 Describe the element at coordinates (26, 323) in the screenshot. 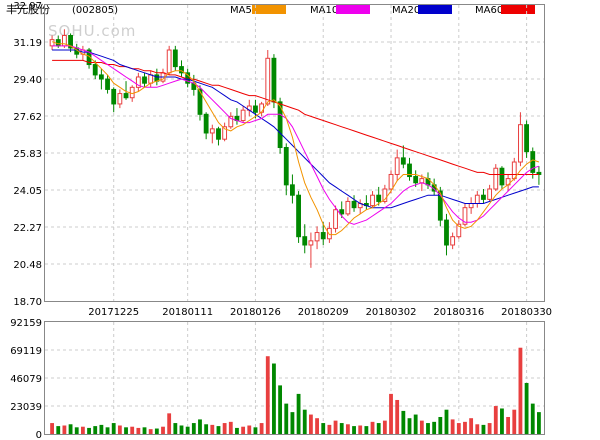

I see `volume-tick-label: 92159` at that location.